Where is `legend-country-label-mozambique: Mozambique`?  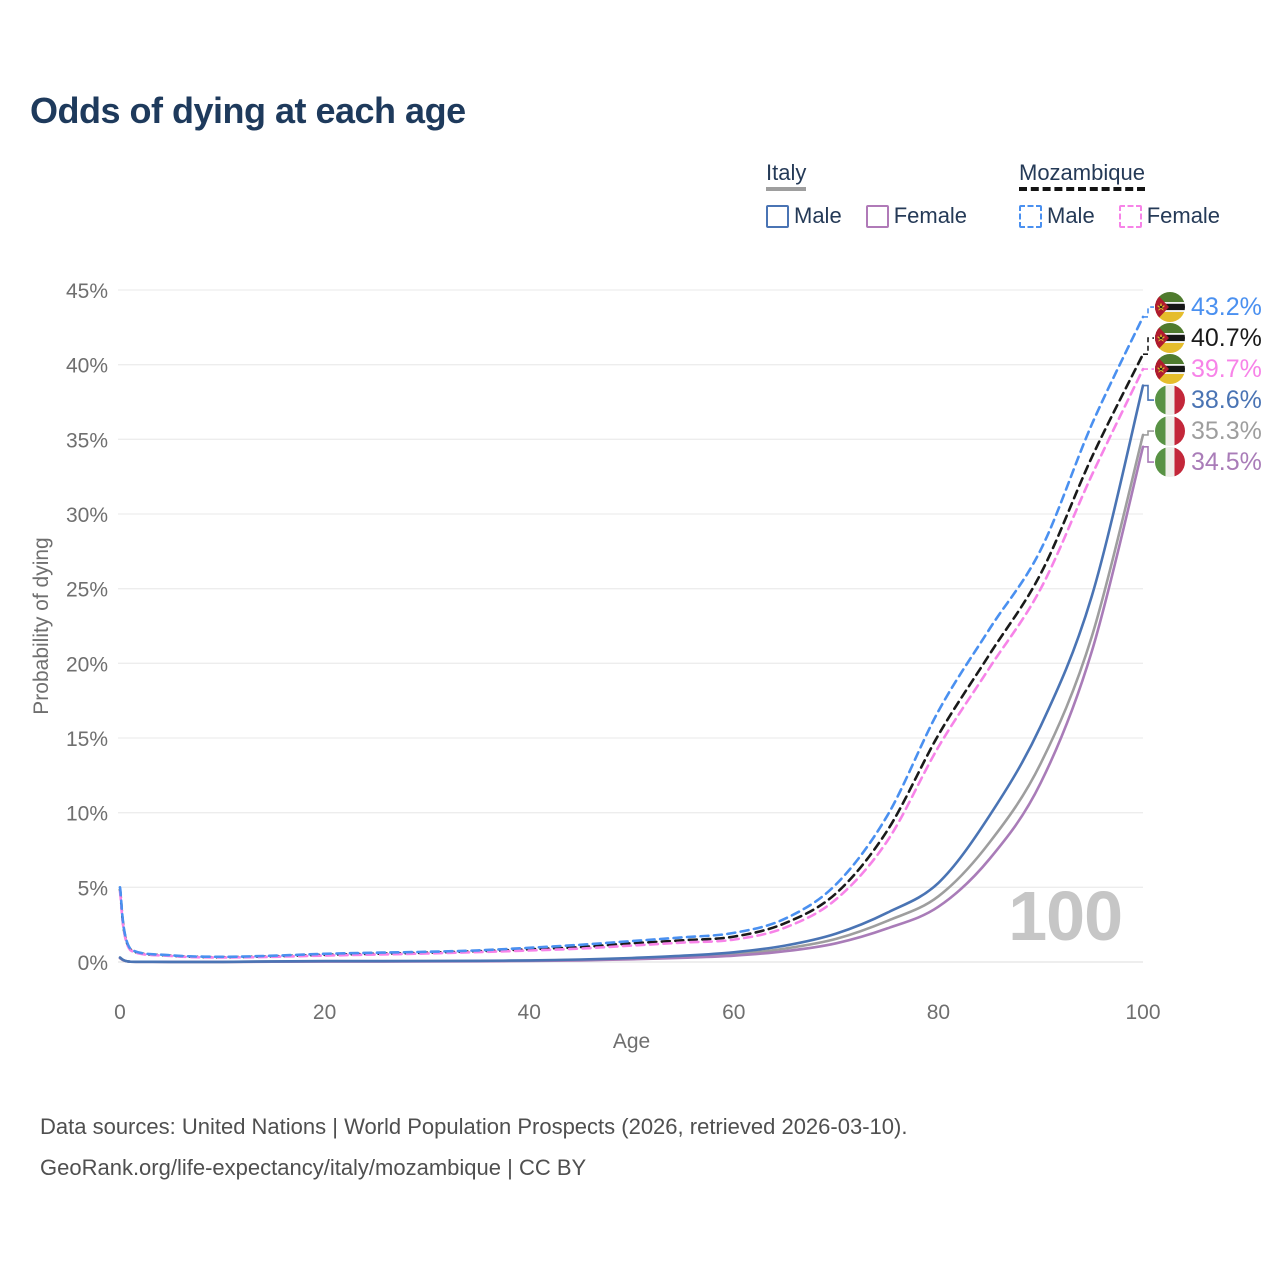 legend-country-label-mozambique: Mozambique is located at coordinates (1082, 177).